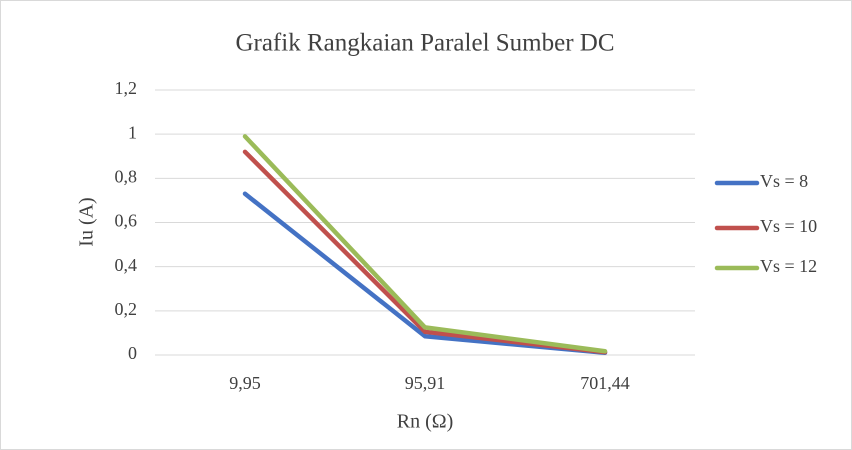  I want to click on x-tick-label: 9,95, so click(245, 383).